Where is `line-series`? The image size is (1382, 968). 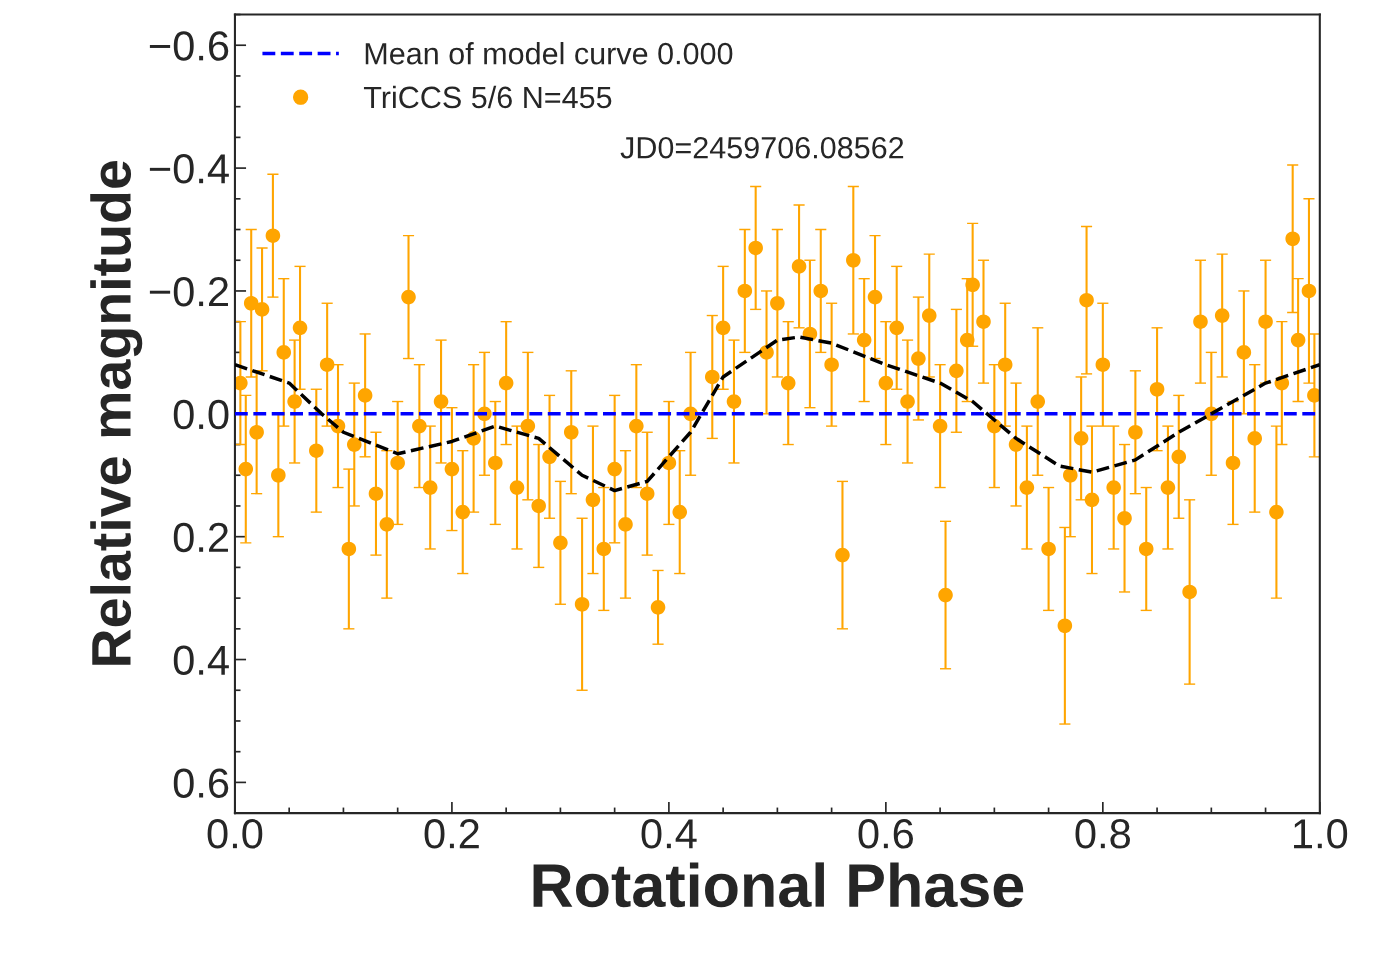
line-series is located at coordinates (777, 414).